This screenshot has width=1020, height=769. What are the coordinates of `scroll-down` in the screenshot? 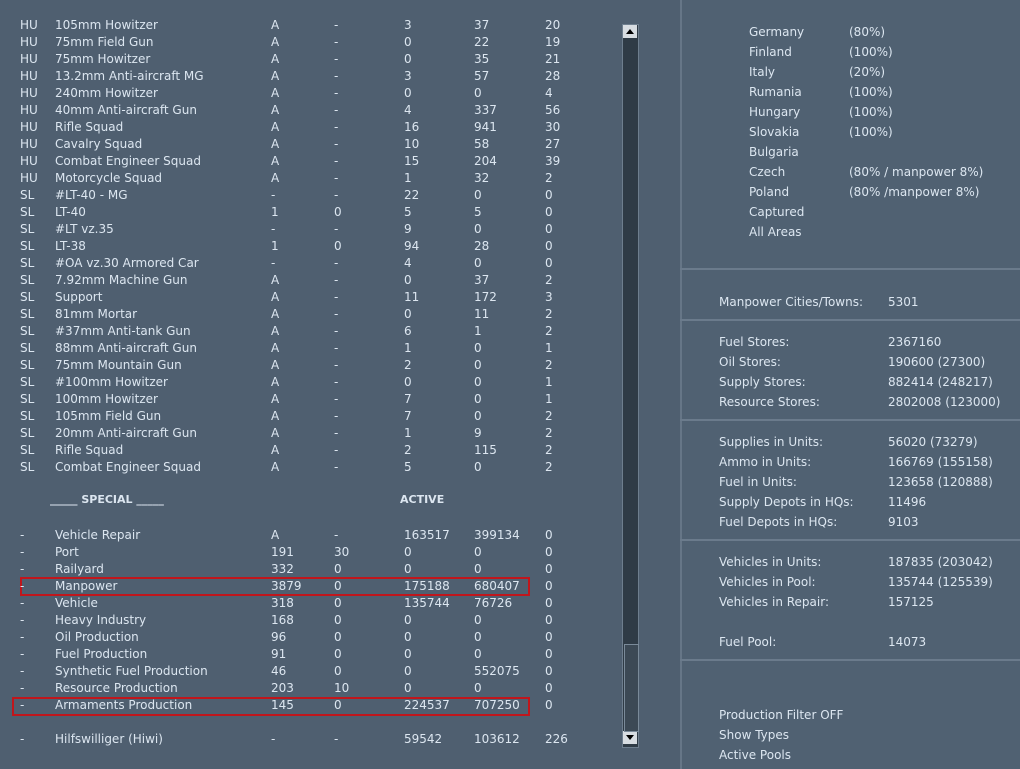 It's located at (630, 737).